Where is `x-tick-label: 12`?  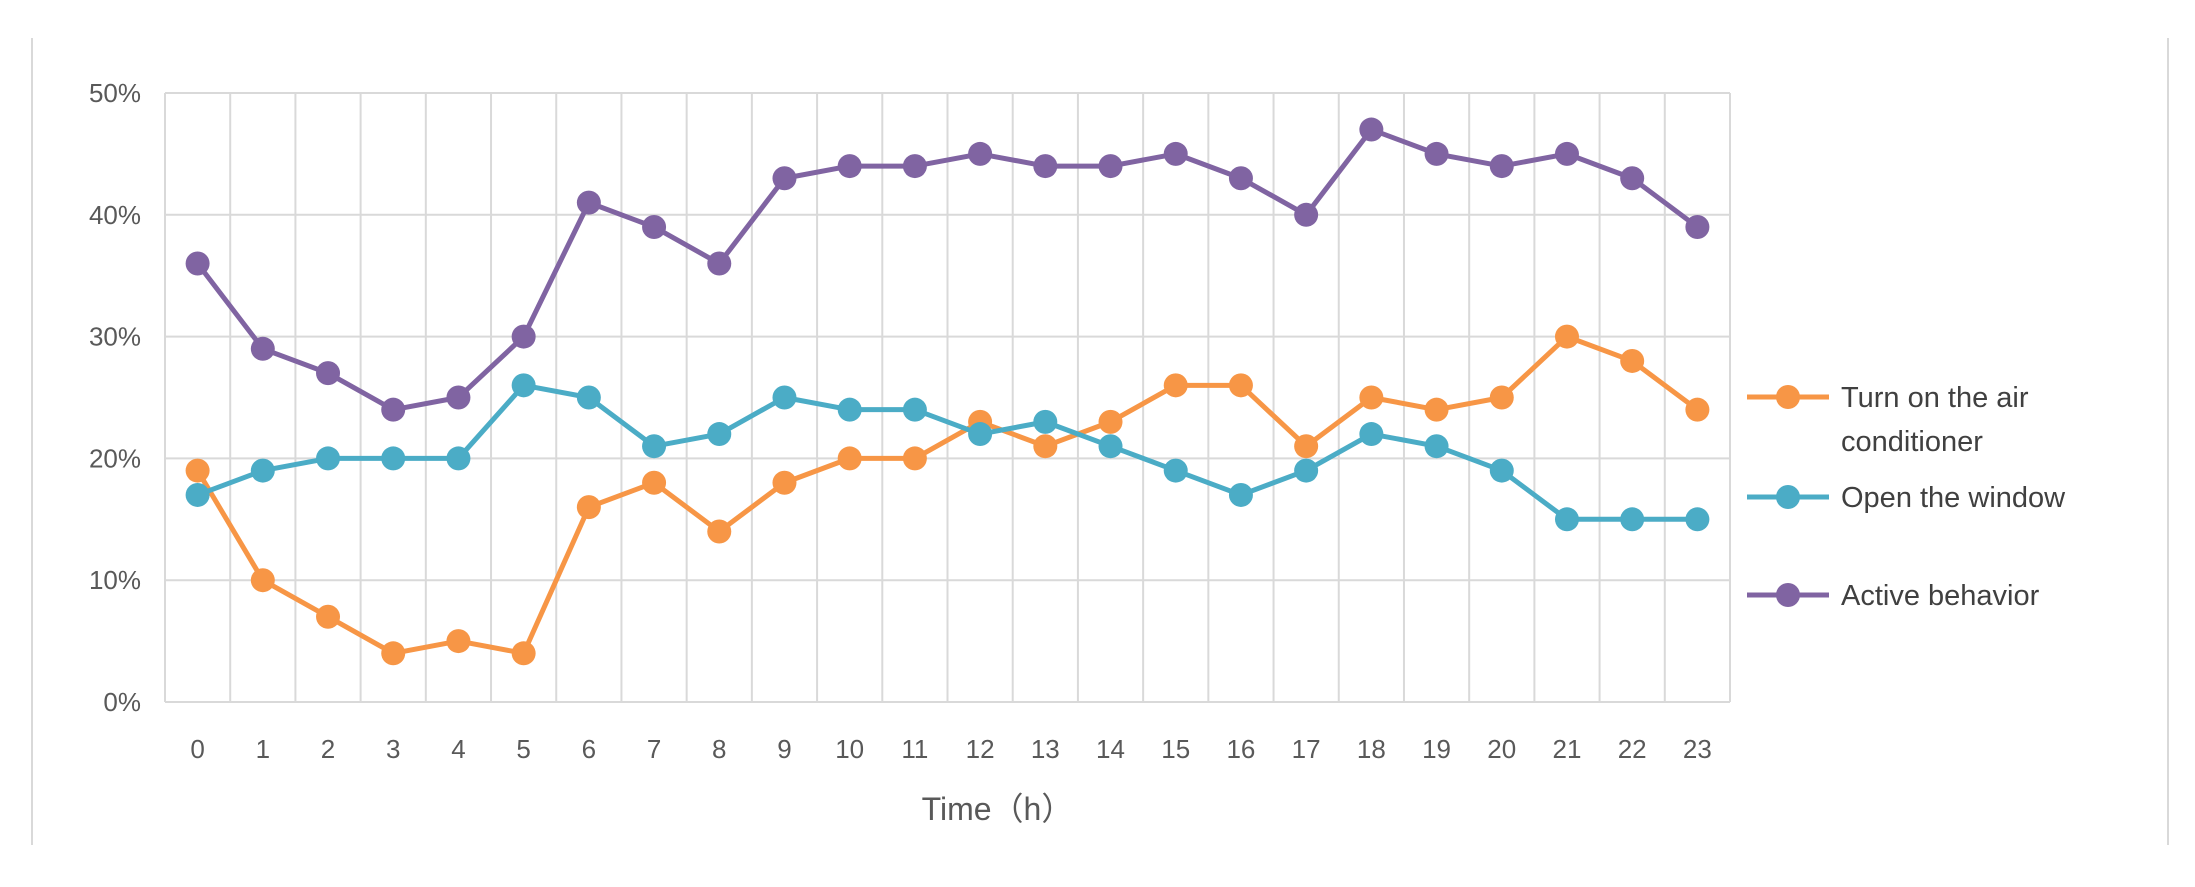 x-tick-label: 12 is located at coordinates (980, 749).